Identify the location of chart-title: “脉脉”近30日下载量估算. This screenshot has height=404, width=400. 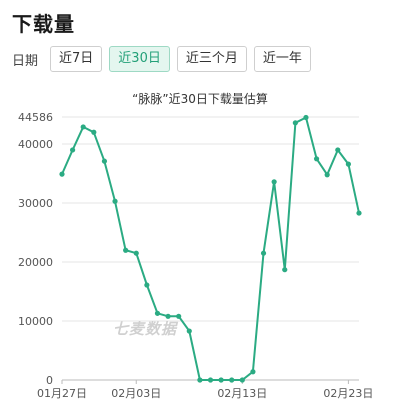
(200, 99).